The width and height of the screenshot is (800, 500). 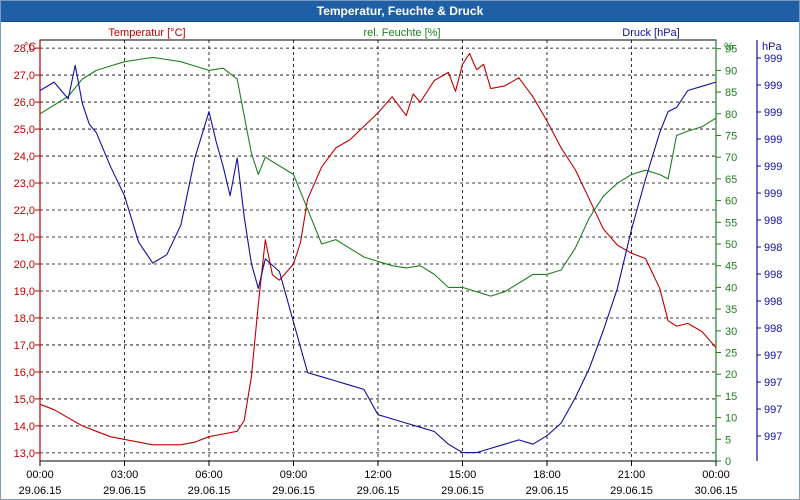 What do you see at coordinates (24, 319) in the screenshot?
I see `temperature-tick-label: 18,0` at bounding box center [24, 319].